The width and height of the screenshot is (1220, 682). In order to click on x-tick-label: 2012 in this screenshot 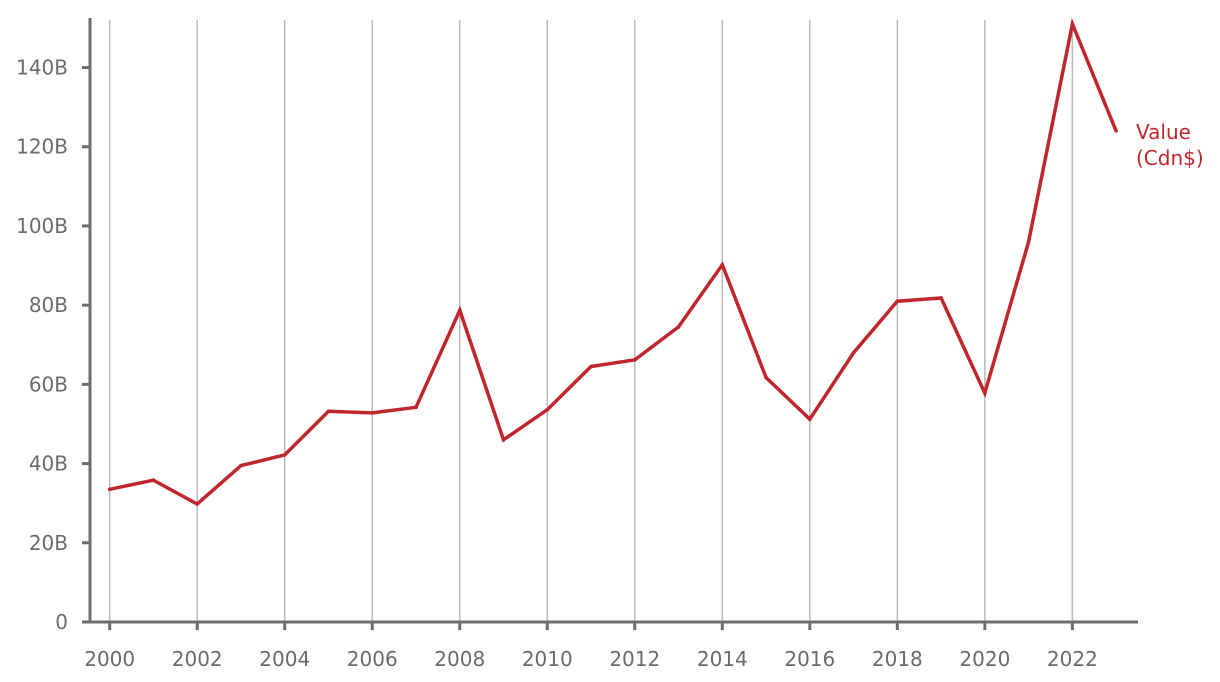, I will do `click(634, 659)`.